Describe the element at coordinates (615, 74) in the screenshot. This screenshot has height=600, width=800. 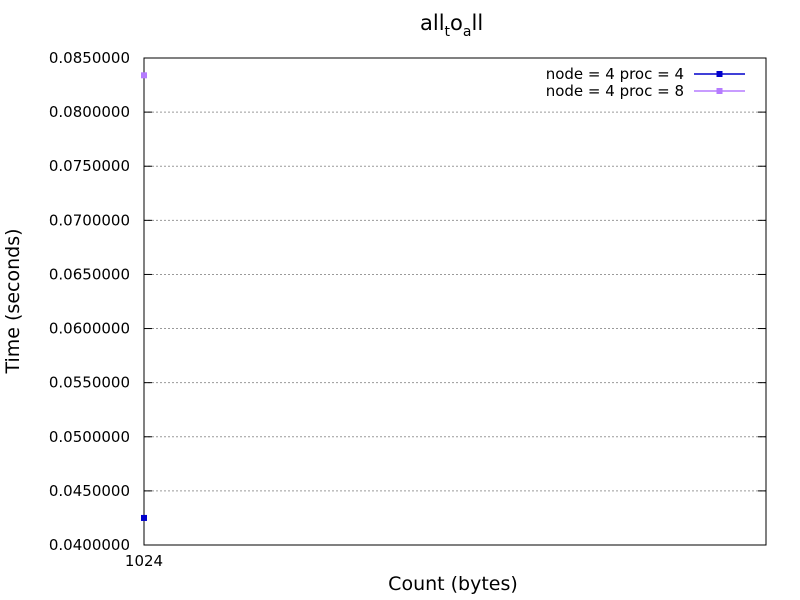
I see `legend-label-series-1: node = 4 proc = 4` at that location.